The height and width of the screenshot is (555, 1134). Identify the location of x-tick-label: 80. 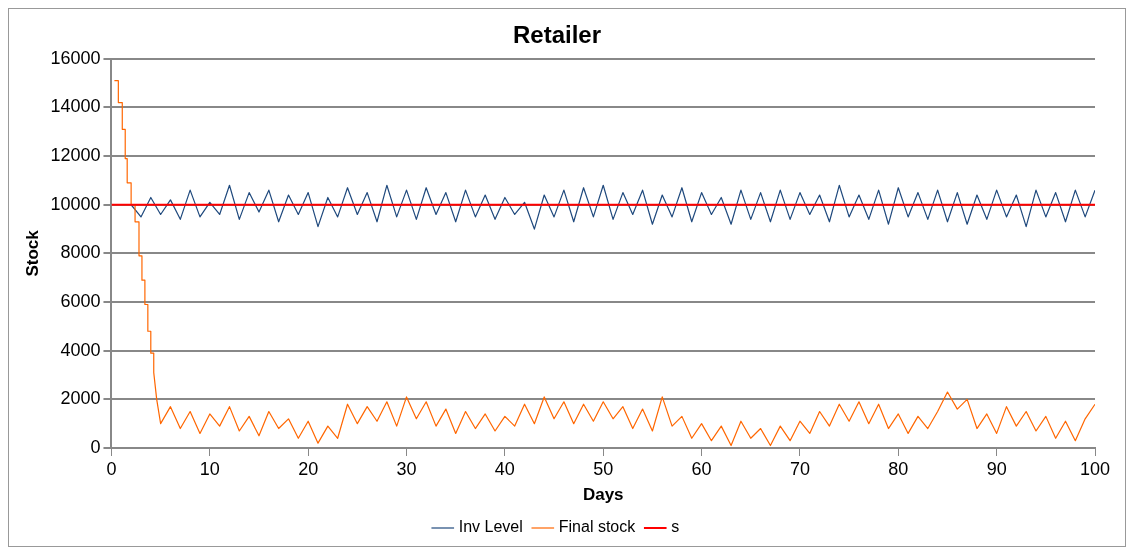
(898, 468).